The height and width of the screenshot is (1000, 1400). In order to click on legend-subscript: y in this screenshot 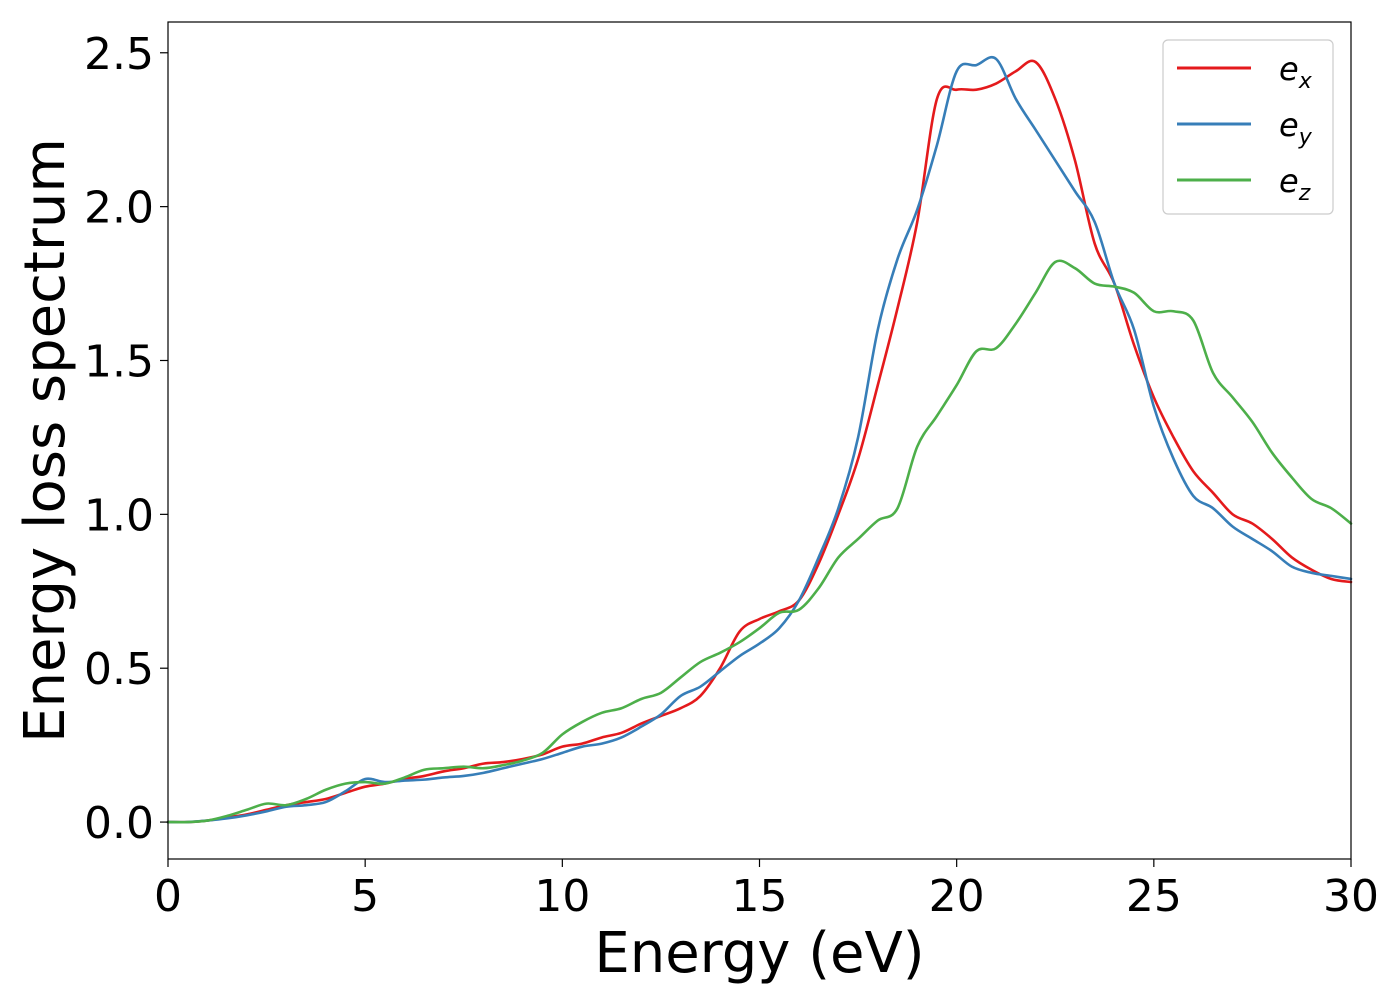, I will do `click(1305, 137)`.